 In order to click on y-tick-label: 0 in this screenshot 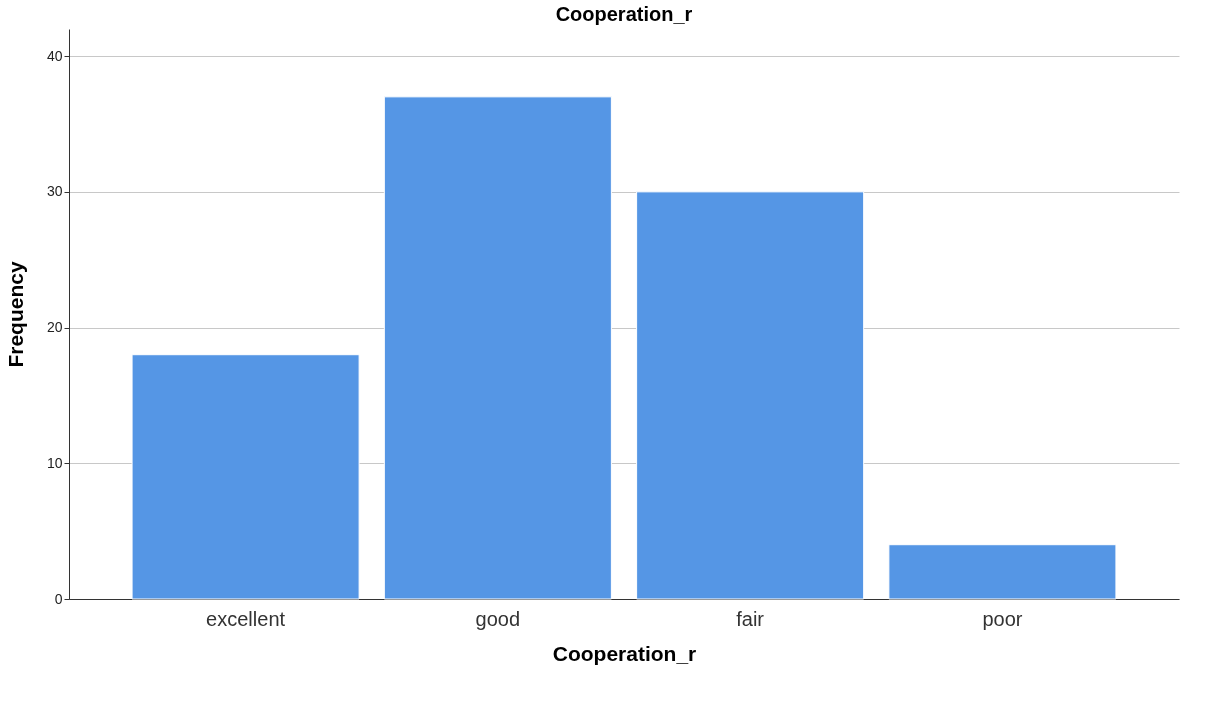, I will do `click(58, 598)`.